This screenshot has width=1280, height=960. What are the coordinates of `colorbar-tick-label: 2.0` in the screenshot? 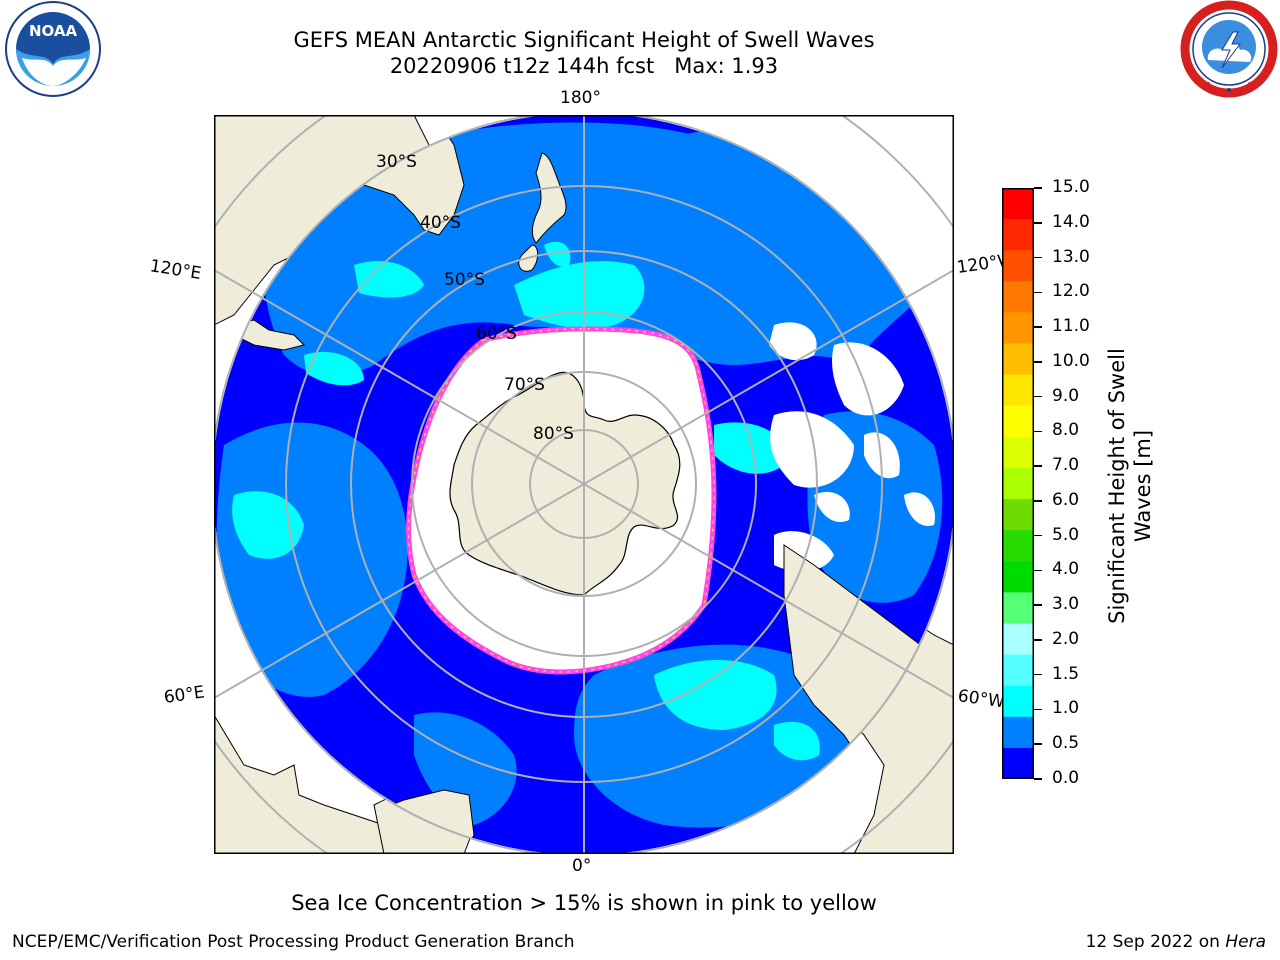 It's located at (1066, 638).